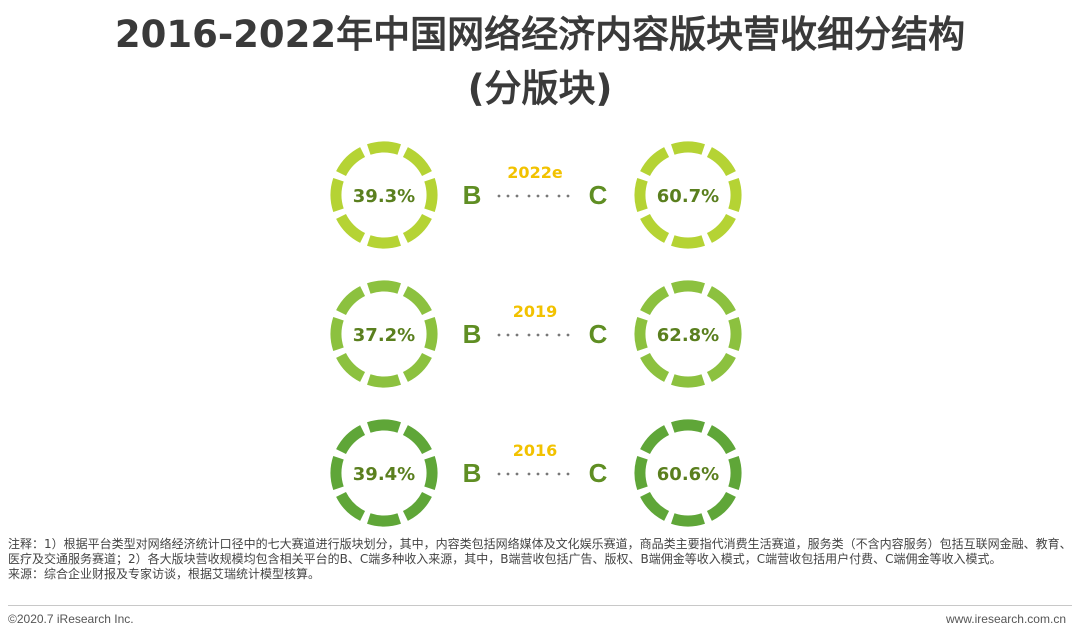 The image size is (1080, 640). I want to click on c-value-label: 60.6%, so click(688, 474).